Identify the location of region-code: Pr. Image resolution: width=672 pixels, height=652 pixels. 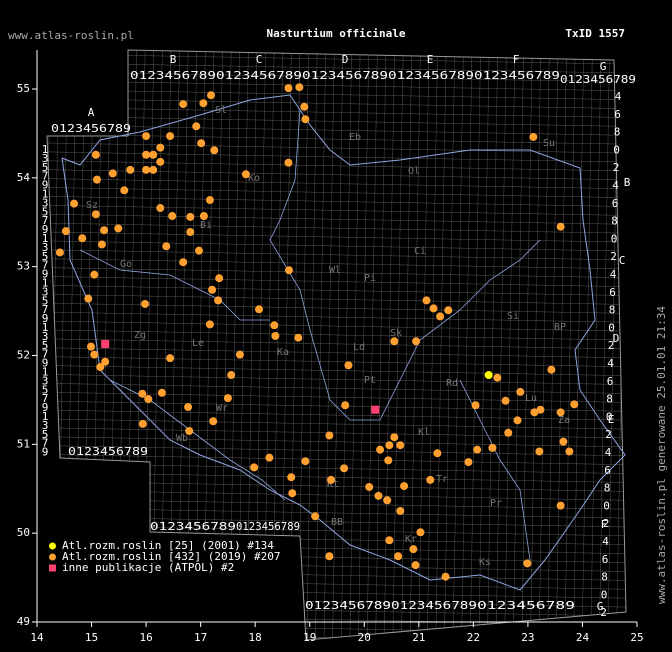
(496, 503).